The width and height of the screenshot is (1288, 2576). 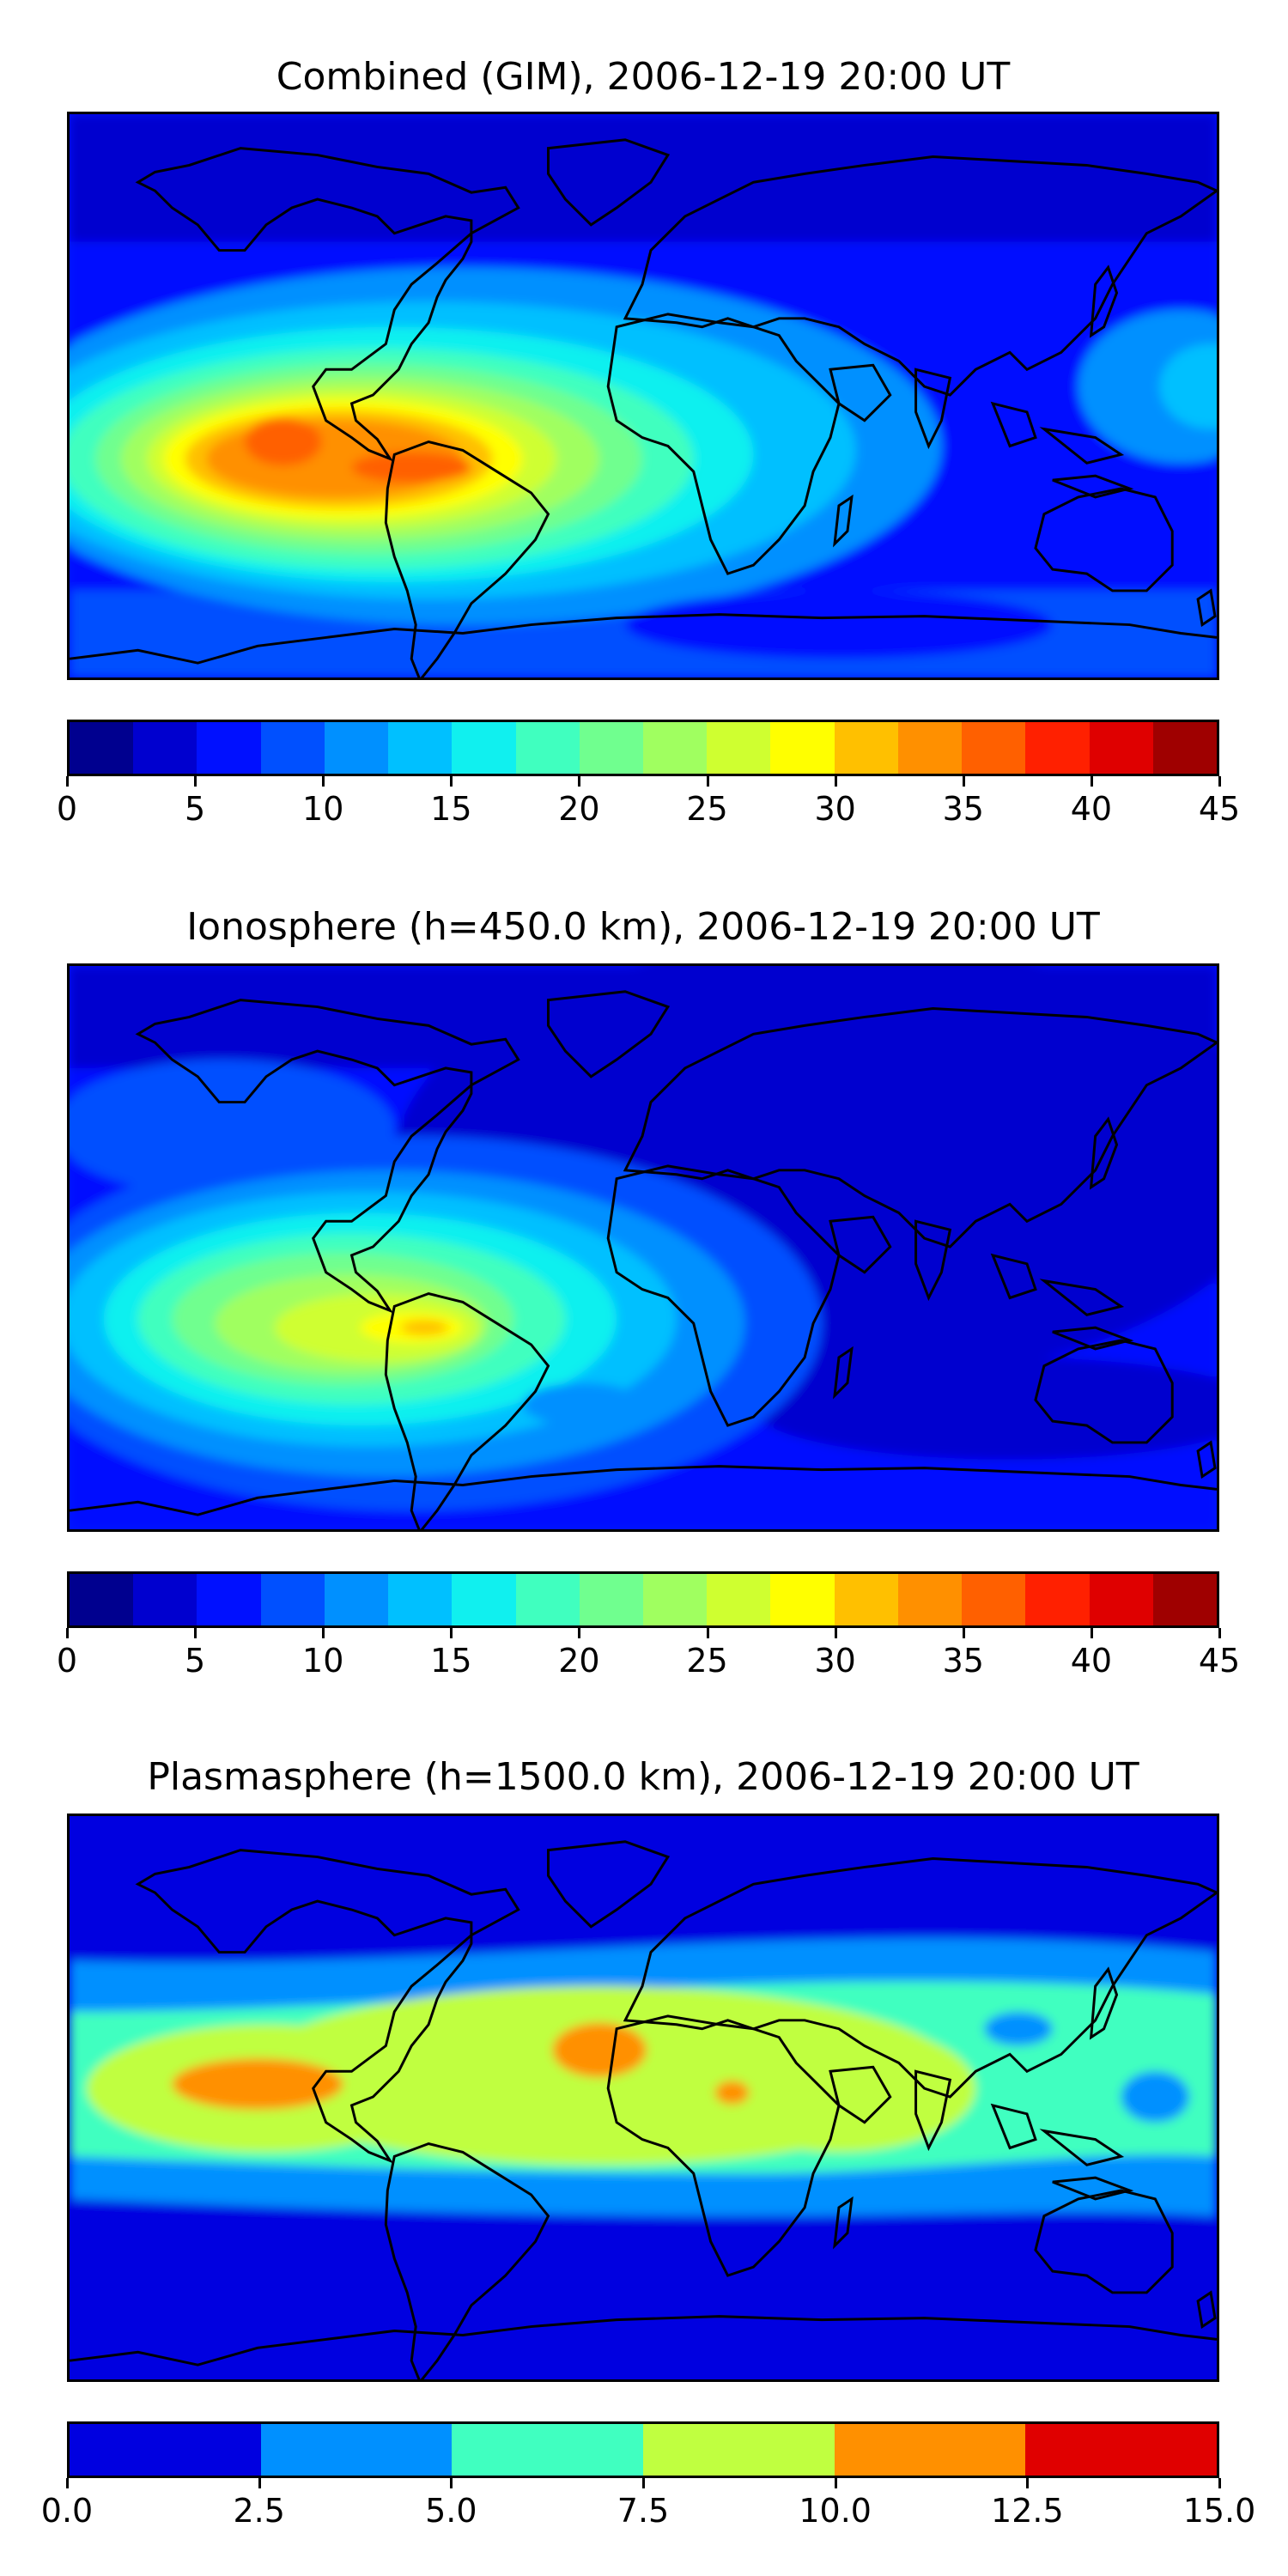 I want to click on colorbar-2-ticks: 0 5 10 15 20 25 30 35 40 45, so click(x=649, y=1654).